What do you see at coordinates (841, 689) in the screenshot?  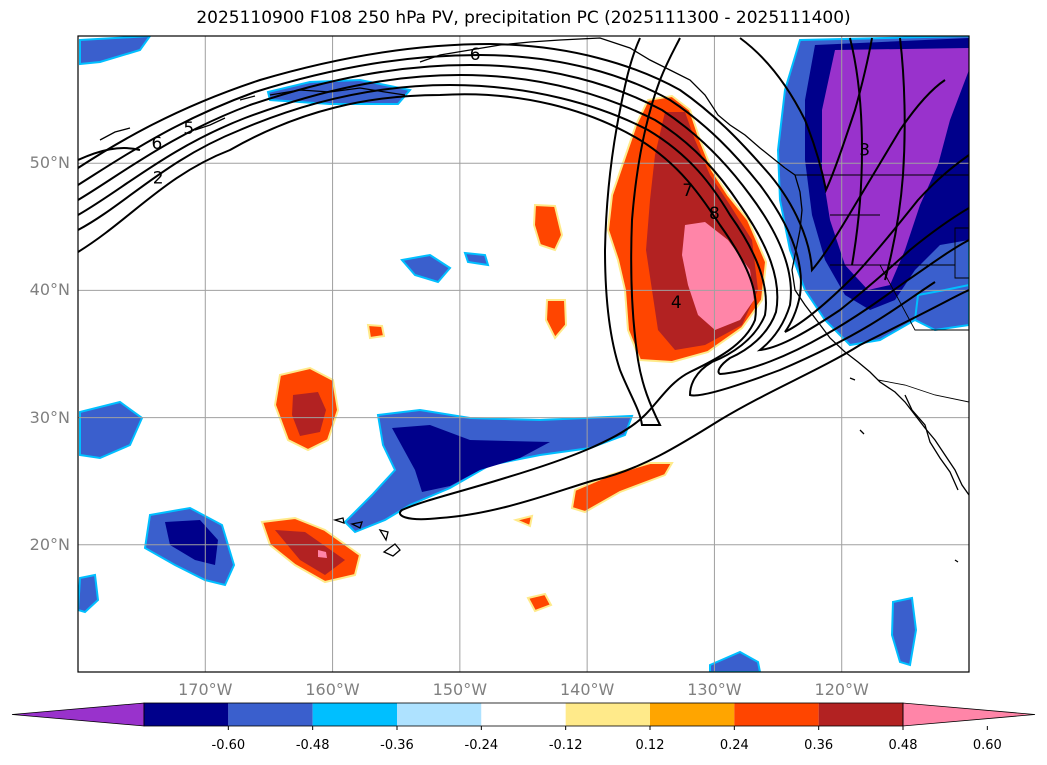 I see `lon-tick-label: 120°W` at bounding box center [841, 689].